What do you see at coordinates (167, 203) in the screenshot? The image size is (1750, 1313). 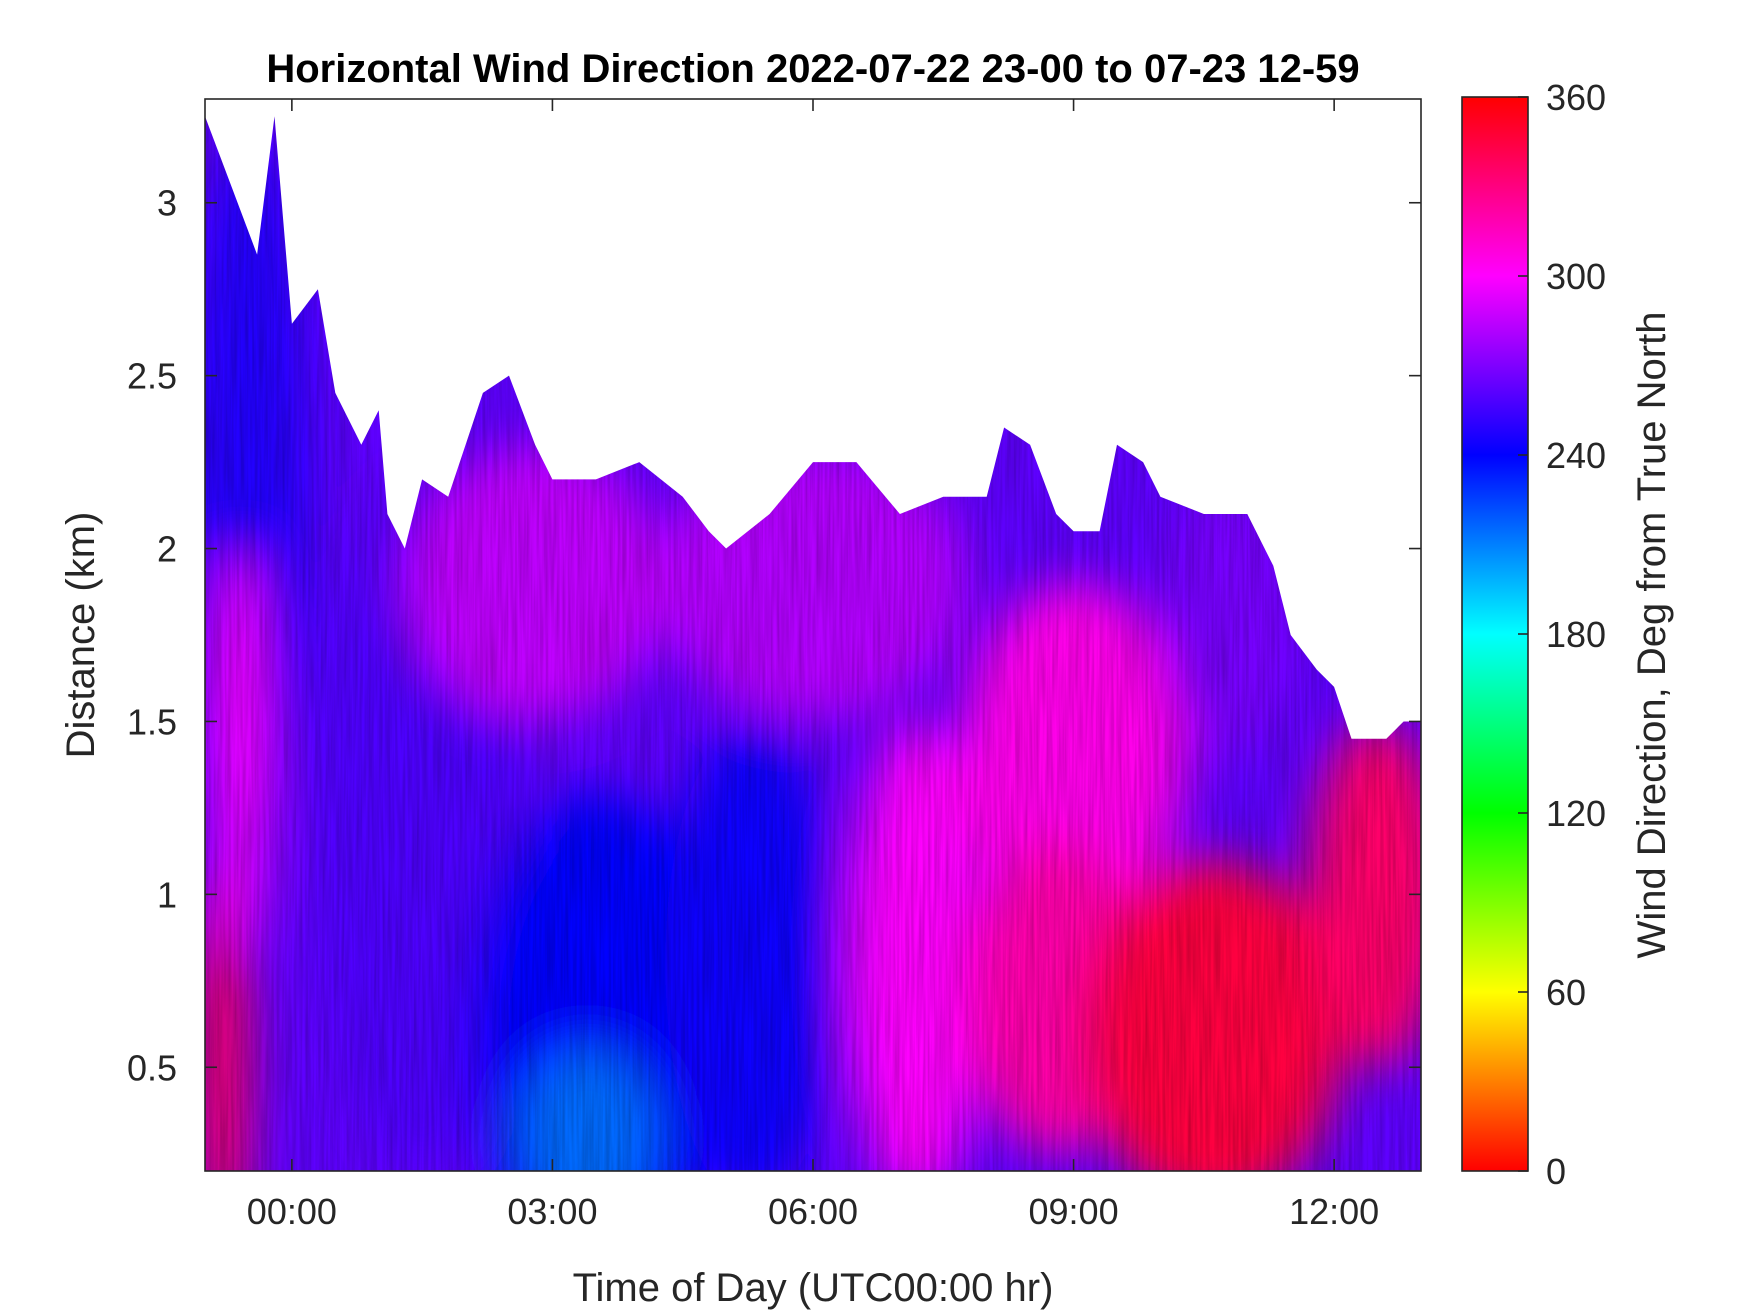 I see `y-tick-label: 3` at bounding box center [167, 203].